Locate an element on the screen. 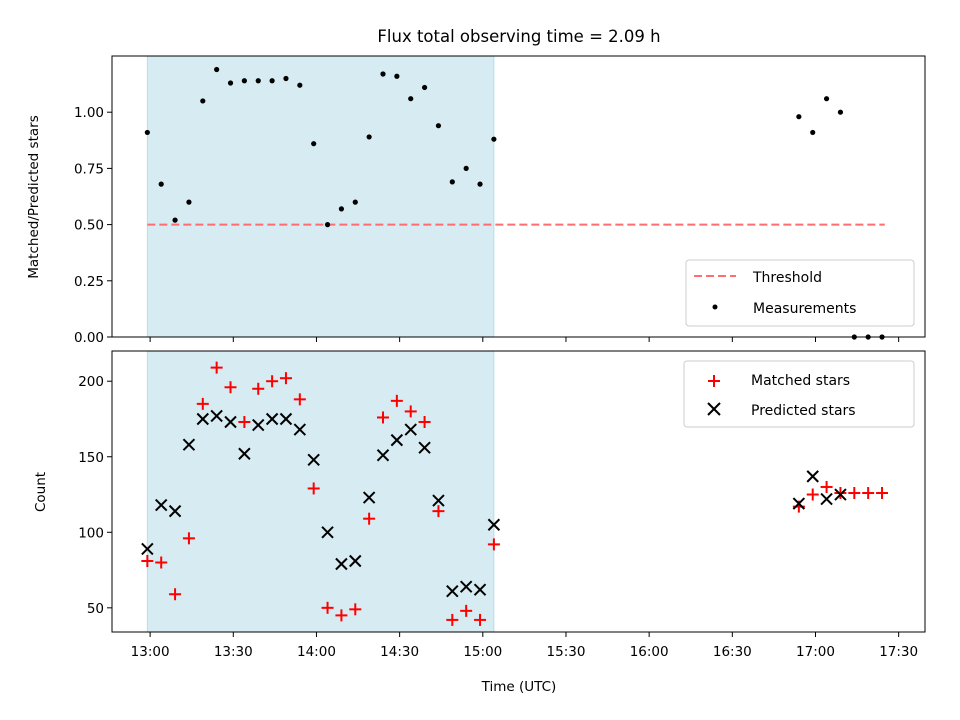 The image size is (960, 720). x-tick-label: 16:30 is located at coordinates (732, 652).